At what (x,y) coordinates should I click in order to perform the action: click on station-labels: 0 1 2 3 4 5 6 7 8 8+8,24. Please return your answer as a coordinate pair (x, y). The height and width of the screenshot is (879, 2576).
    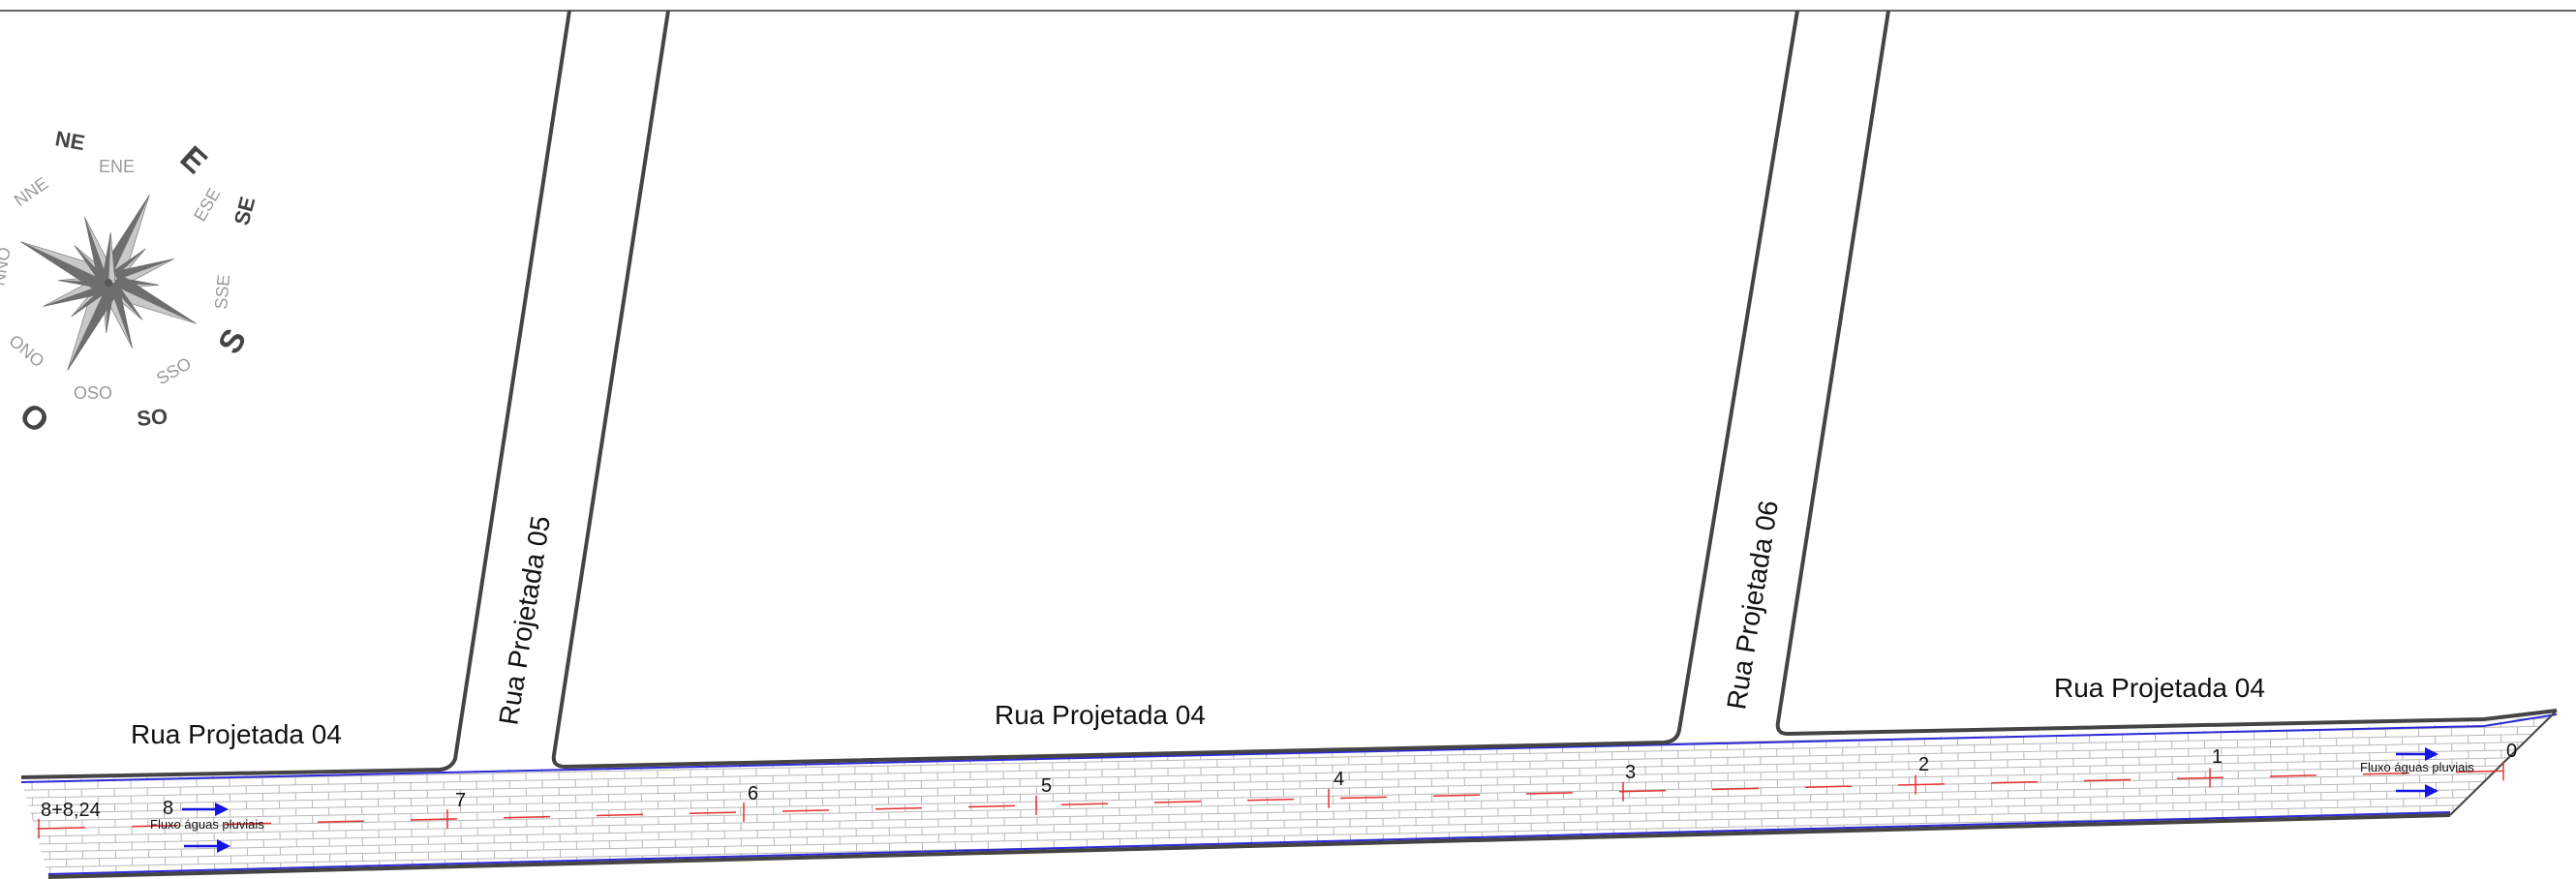
    Looking at the image, I should click on (1279, 781).